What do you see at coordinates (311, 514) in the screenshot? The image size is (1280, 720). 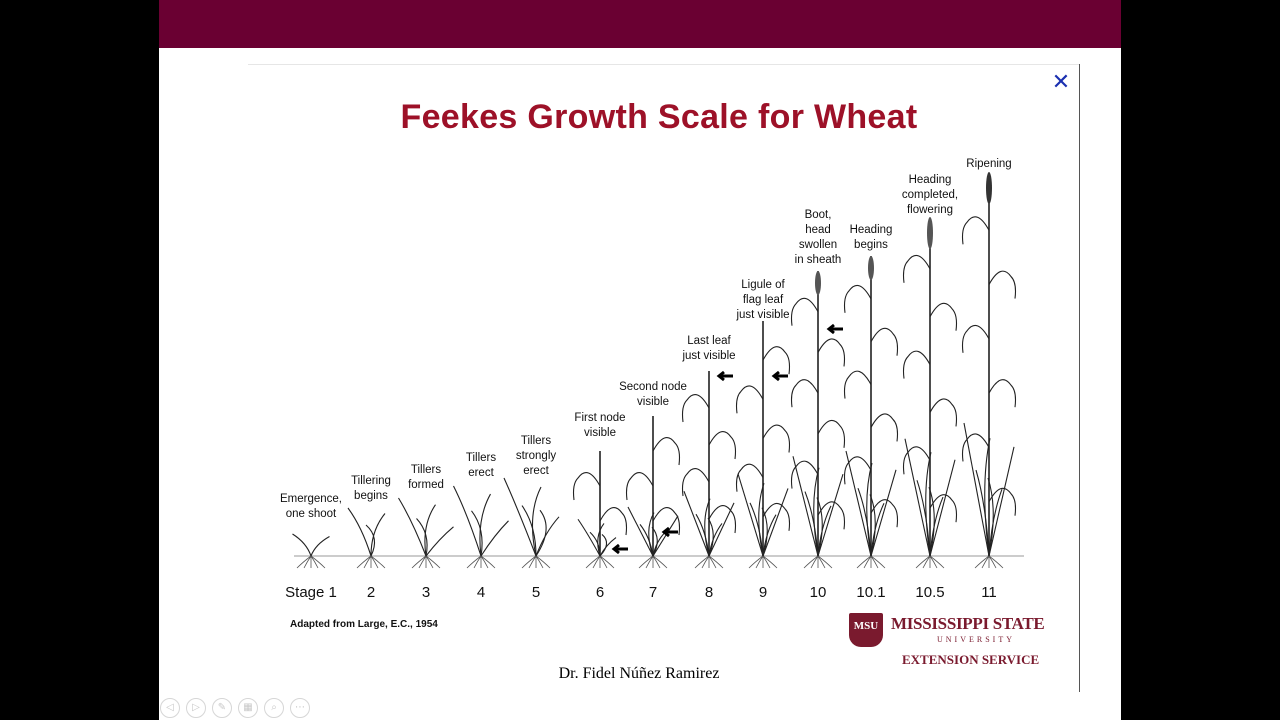 I see `caption-line: one shoot` at bounding box center [311, 514].